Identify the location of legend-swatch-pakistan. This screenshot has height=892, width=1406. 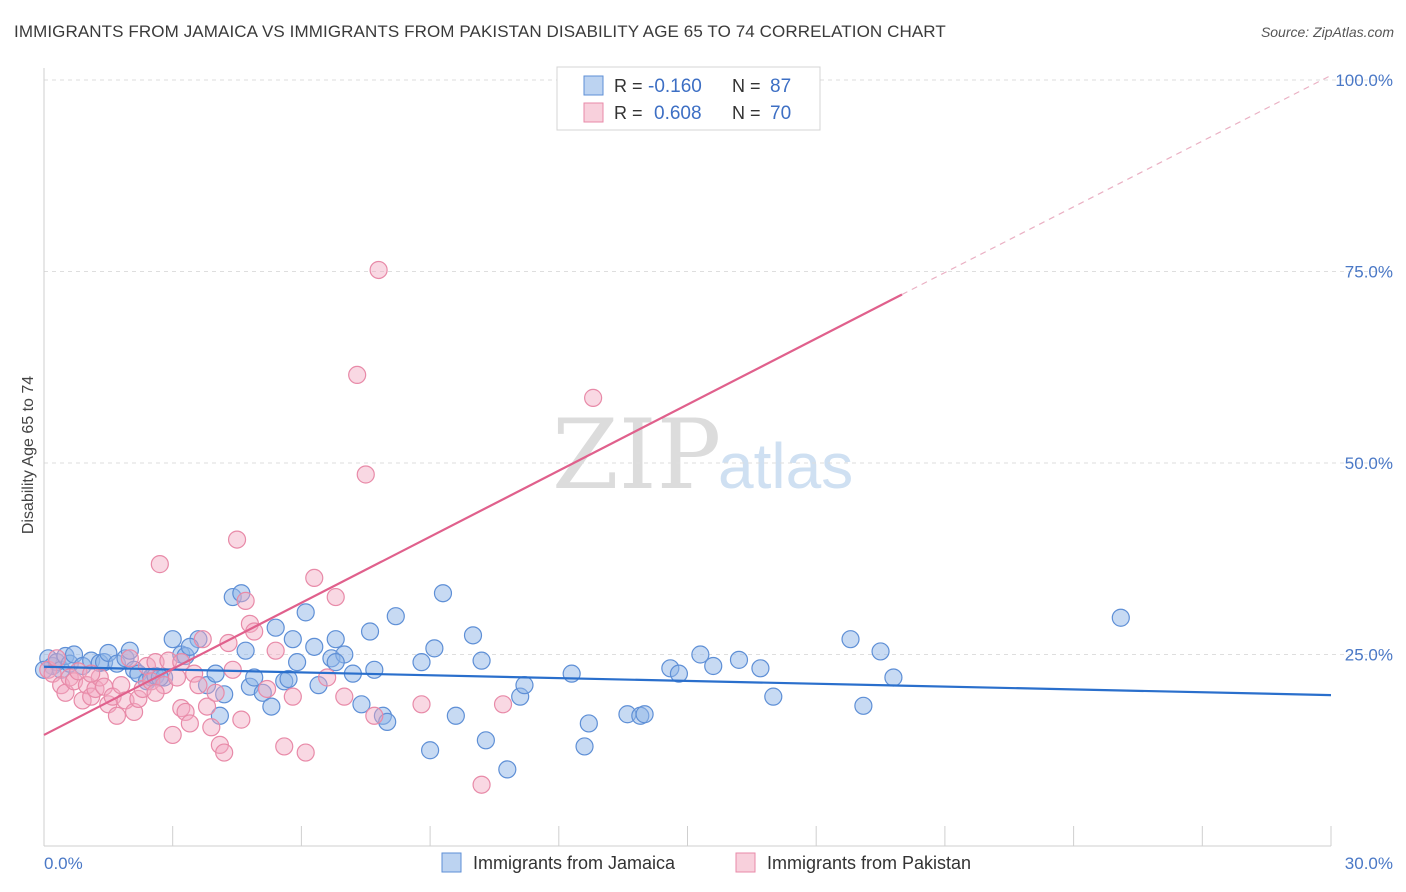
(593, 112).